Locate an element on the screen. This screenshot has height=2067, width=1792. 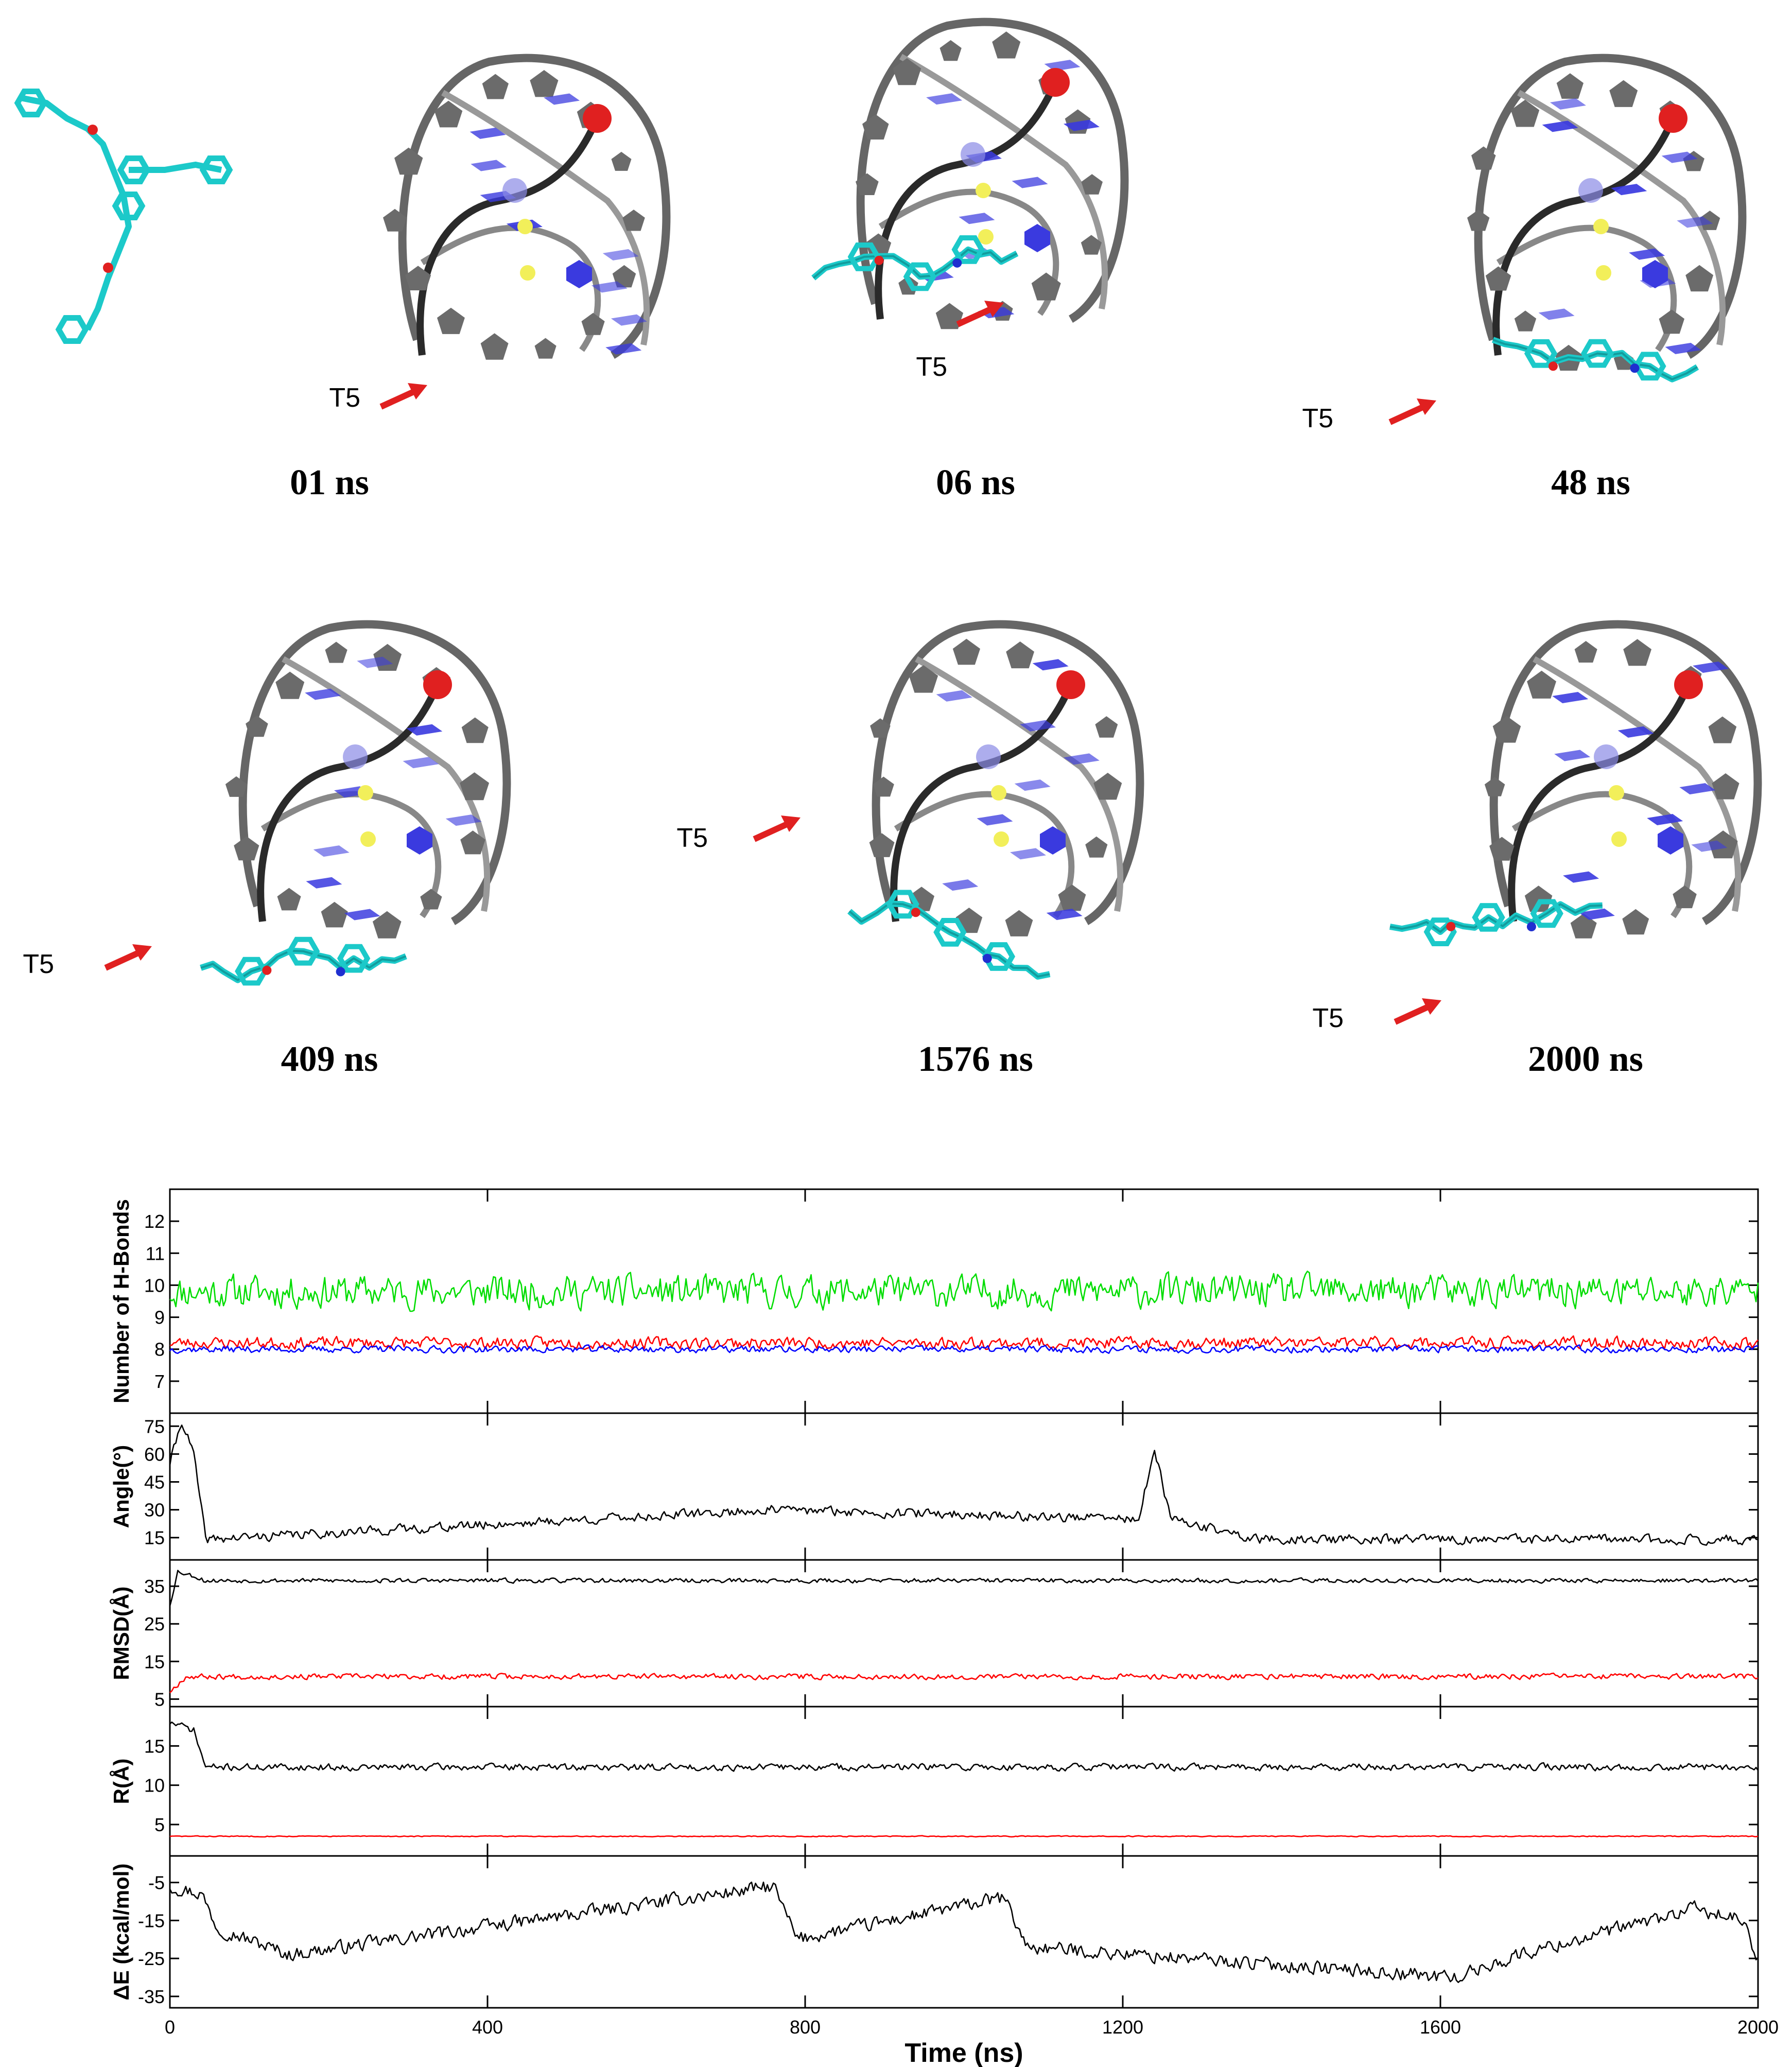
snapshot-time-label: 409 ns is located at coordinates (329, 1059).